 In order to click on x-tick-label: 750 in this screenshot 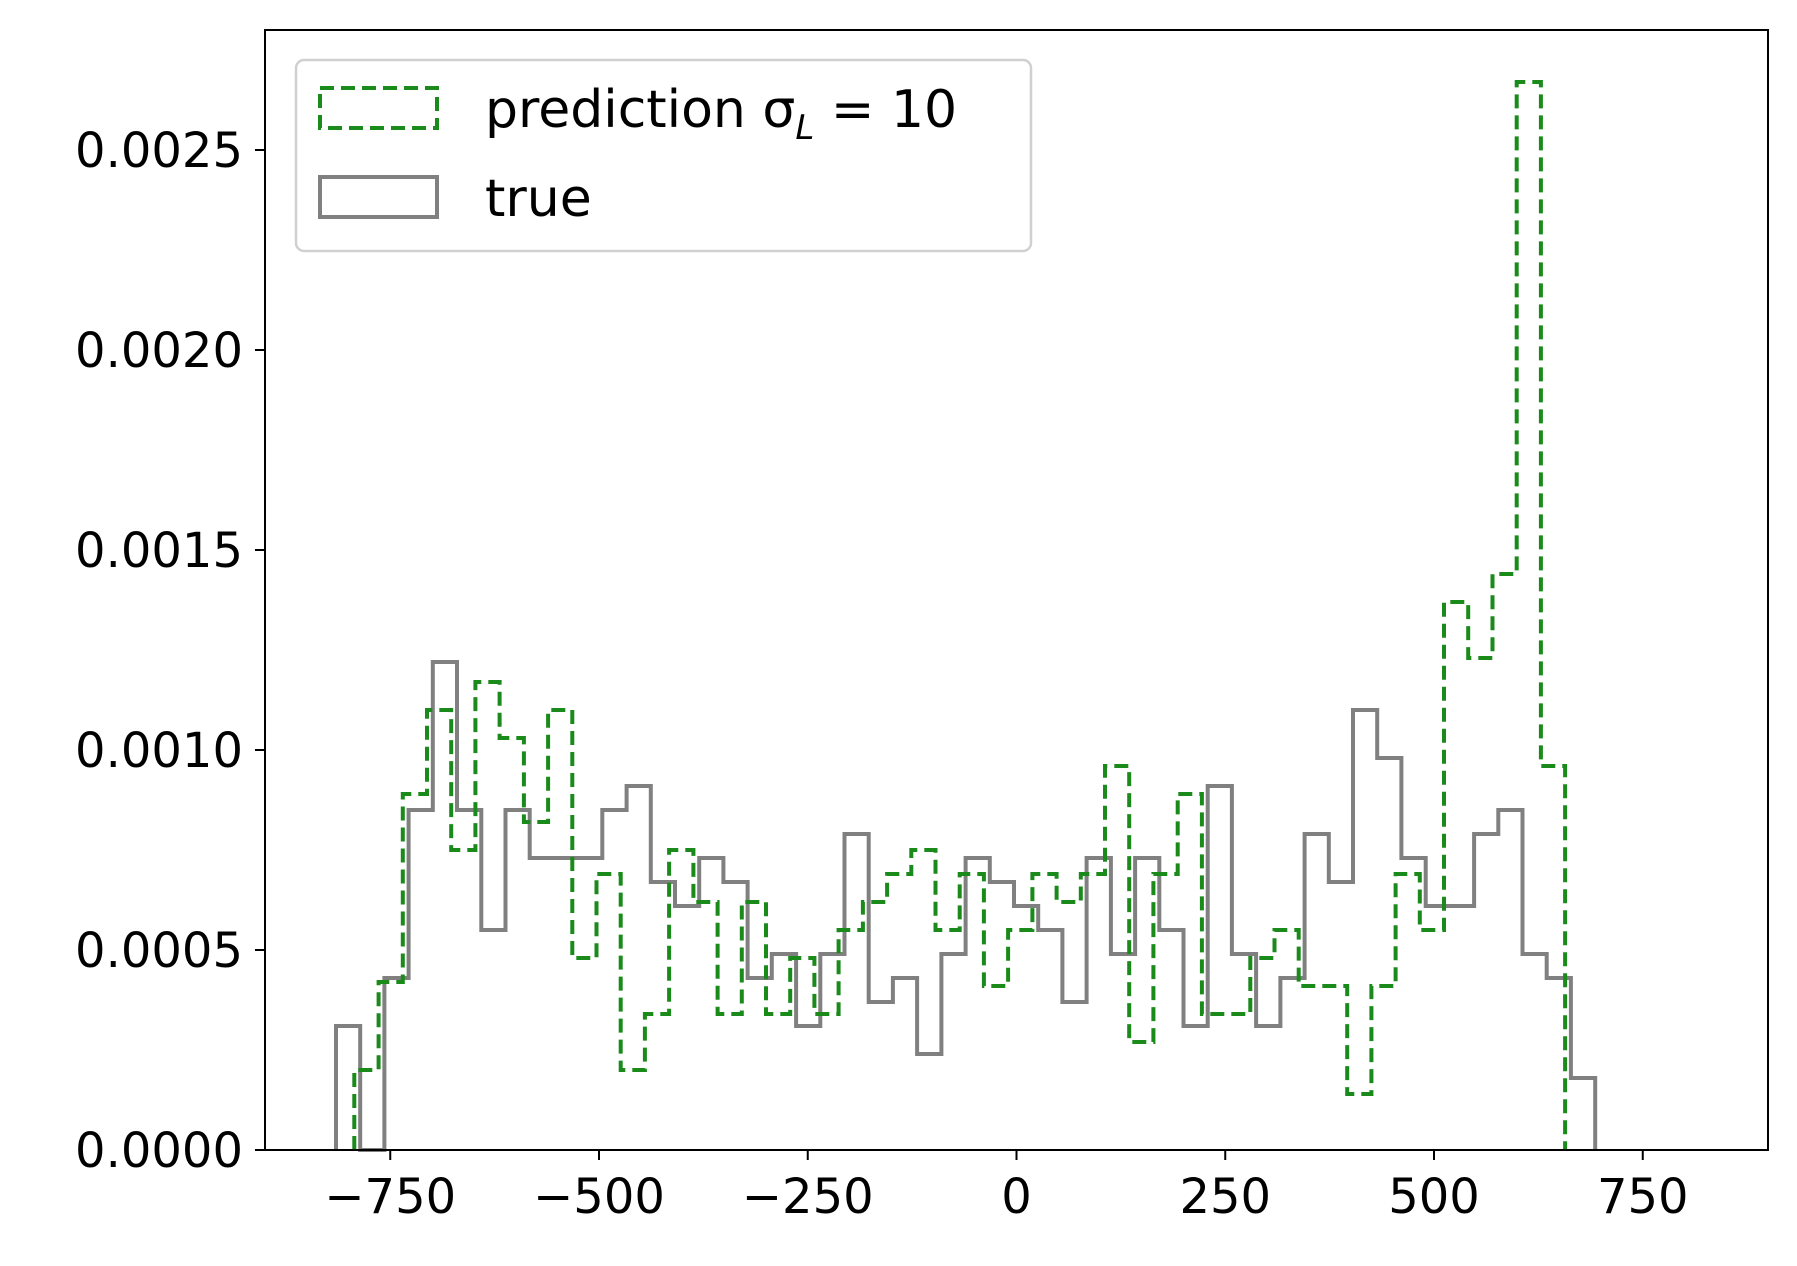, I will do `click(1643, 1197)`.